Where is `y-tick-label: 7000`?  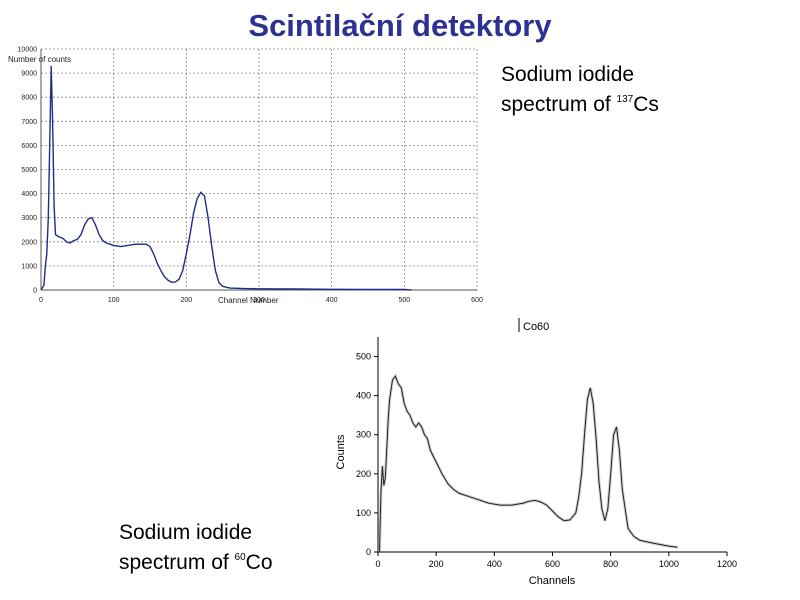
y-tick-label: 7000 is located at coordinates (29, 122).